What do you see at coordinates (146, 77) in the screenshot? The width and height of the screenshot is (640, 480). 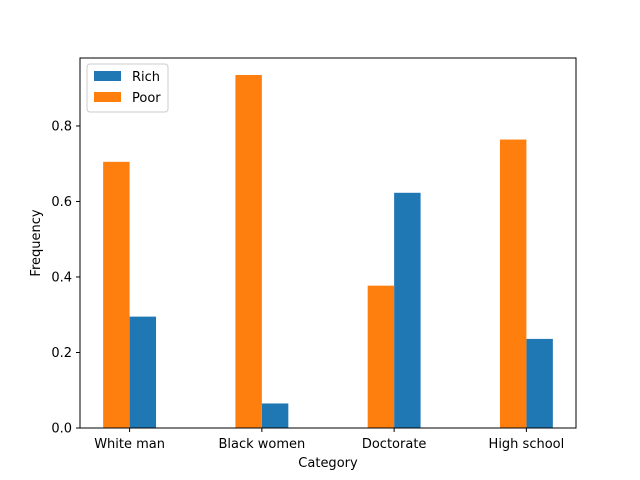 I see `legend-label-rich: Rich` at bounding box center [146, 77].